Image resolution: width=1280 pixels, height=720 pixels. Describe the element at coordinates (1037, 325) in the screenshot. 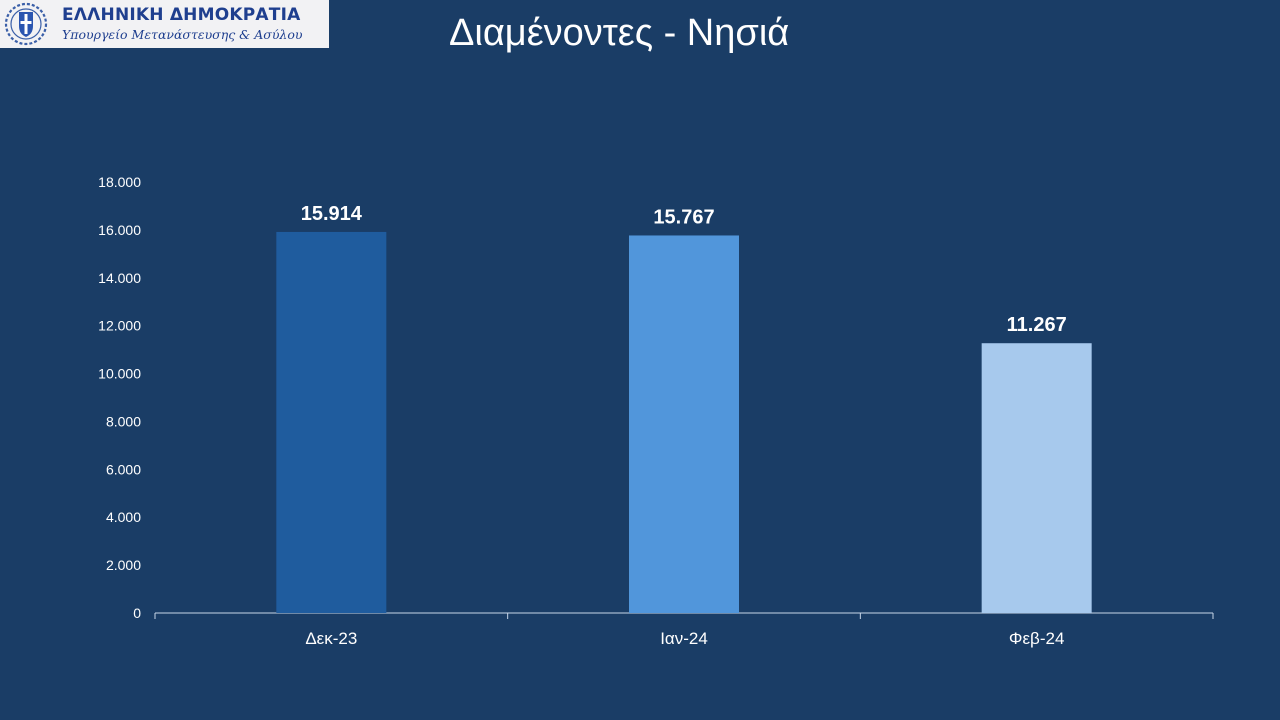

I see `data-label: 11.267` at that location.